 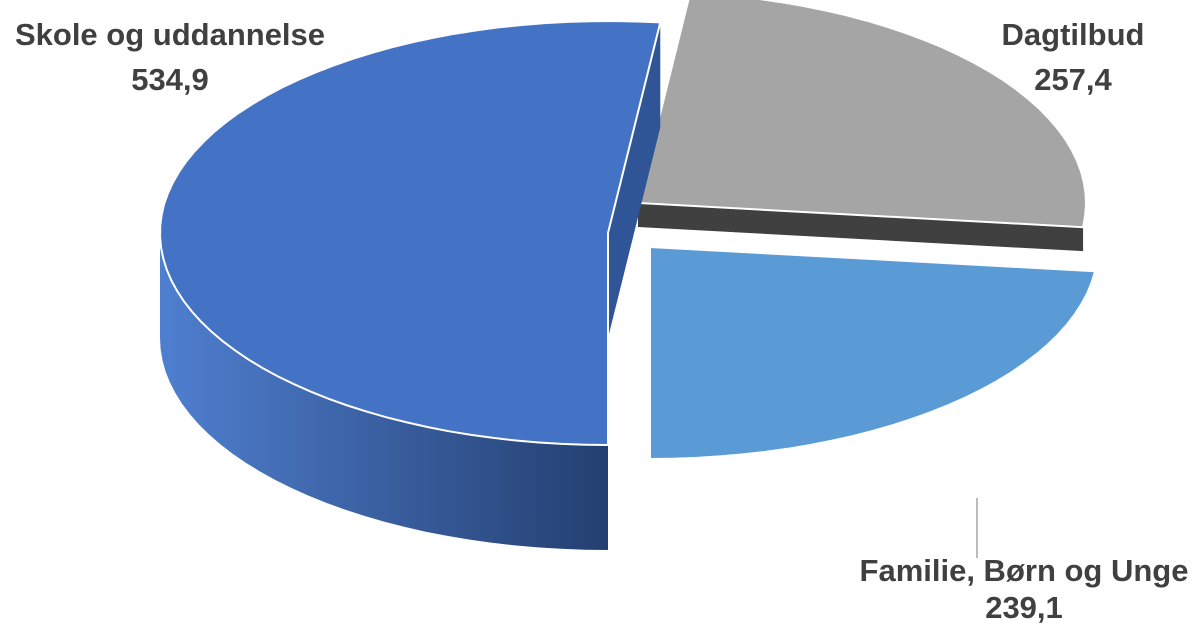 I want to click on slice-top-familie, so click(x=873, y=353).